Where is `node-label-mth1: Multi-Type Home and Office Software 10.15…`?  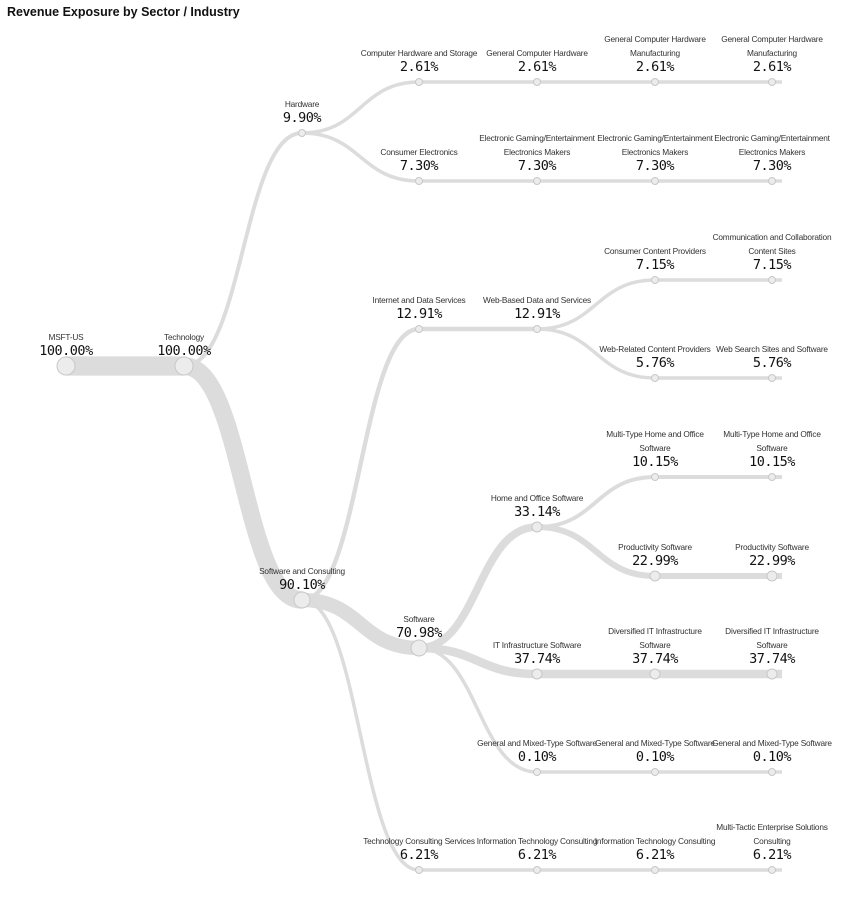 node-label-mth1: Multi-Type Home and Office Software 10.15… is located at coordinates (655, 448).